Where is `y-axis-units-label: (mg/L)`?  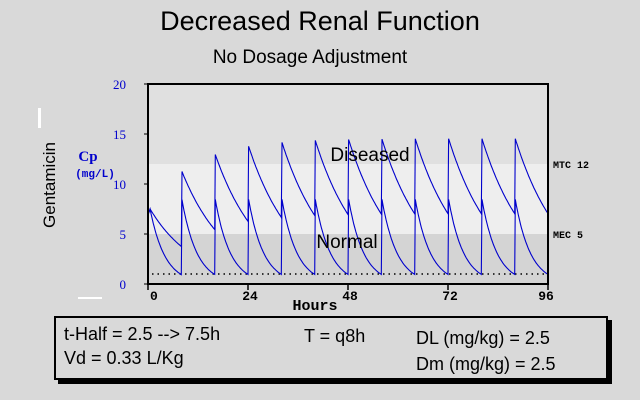 y-axis-units-label: (mg/L) is located at coordinates (95, 175).